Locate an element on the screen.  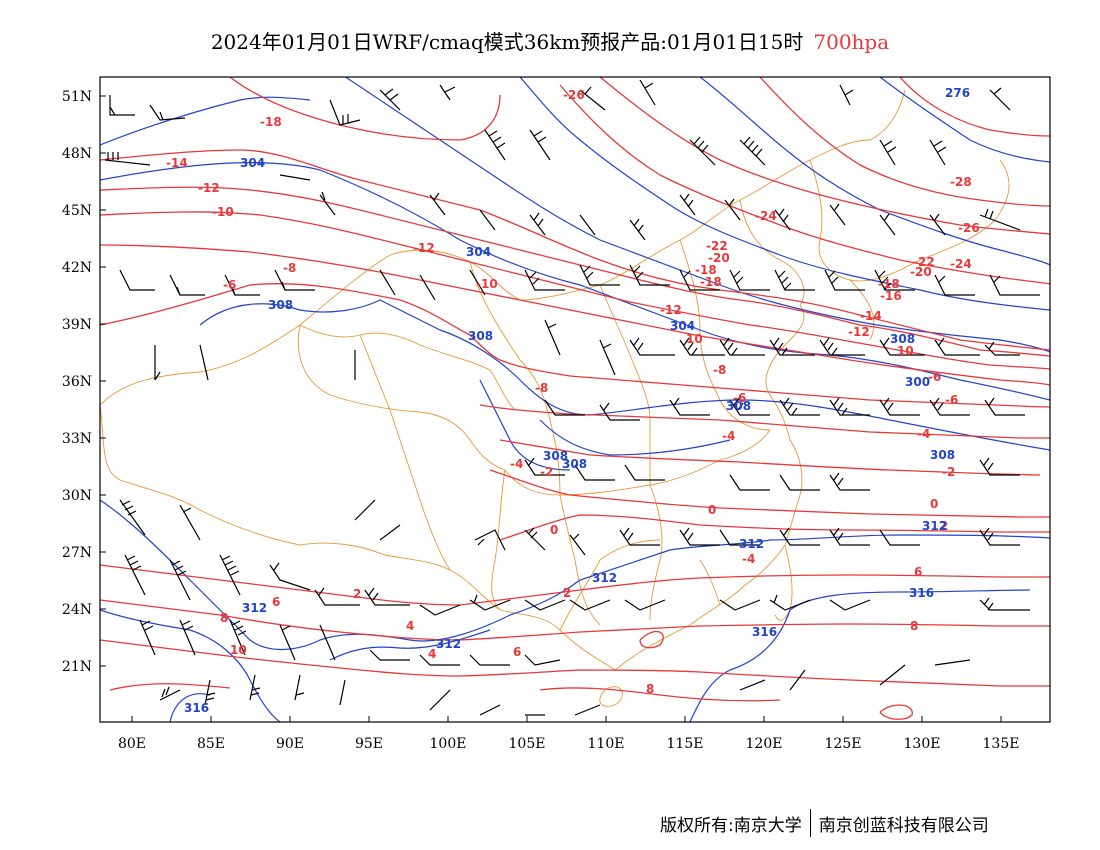
lat-tick-label: 39N is located at coordinates (77, 325).